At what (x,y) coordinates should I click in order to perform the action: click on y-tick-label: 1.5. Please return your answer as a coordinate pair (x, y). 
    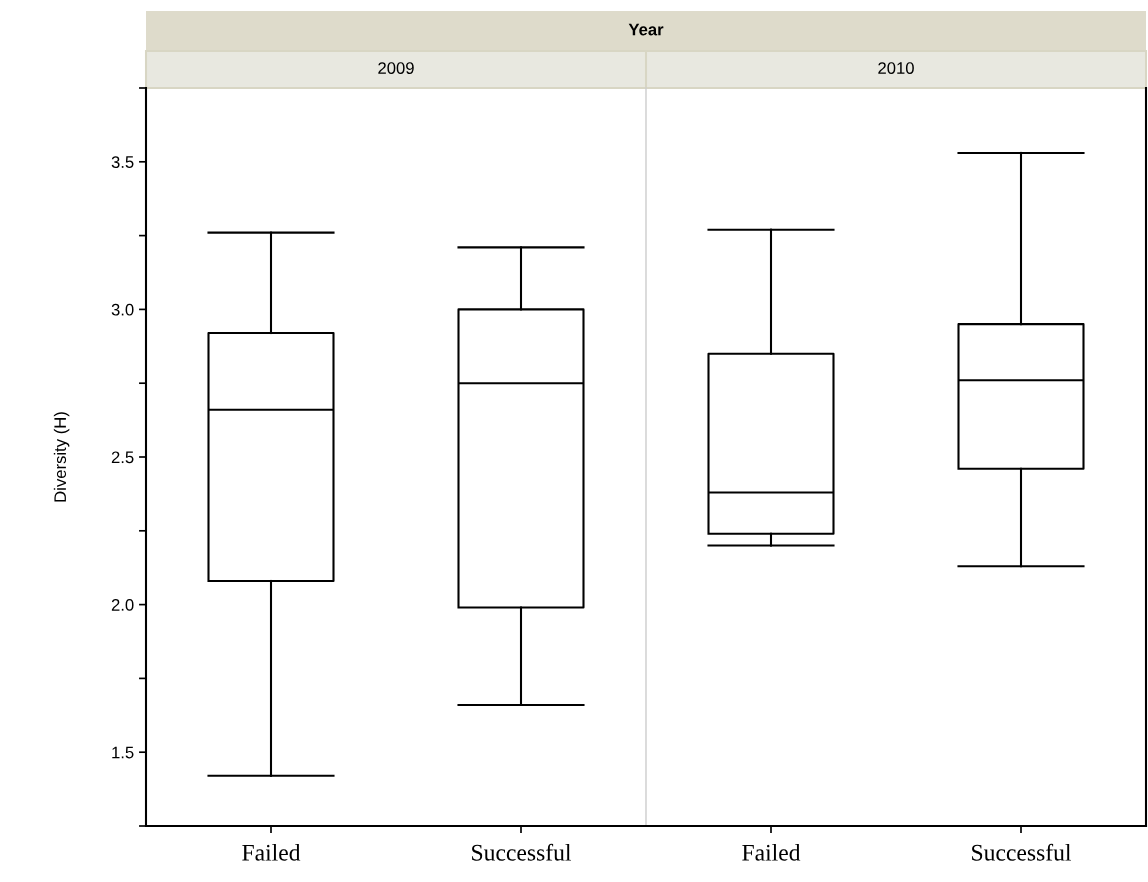
    Looking at the image, I should click on (123, 752).